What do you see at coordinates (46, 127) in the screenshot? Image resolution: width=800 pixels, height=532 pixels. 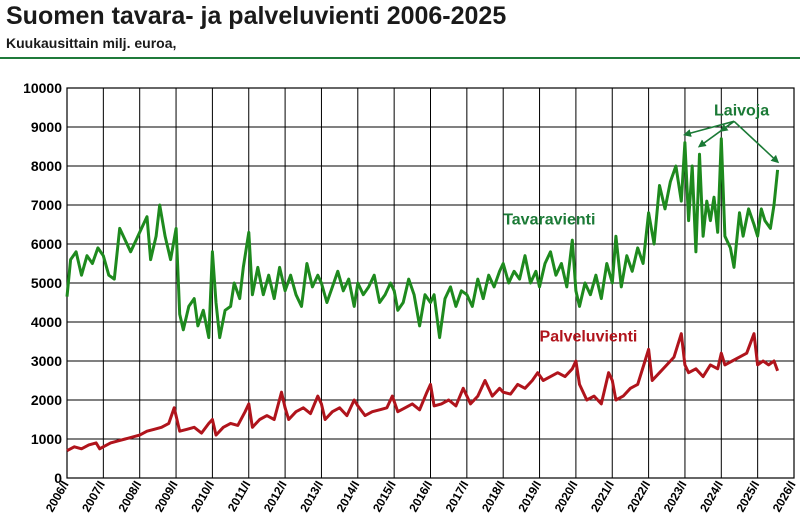 I see `y-tick-label-9: 9000` at bounding box center [46, 127].